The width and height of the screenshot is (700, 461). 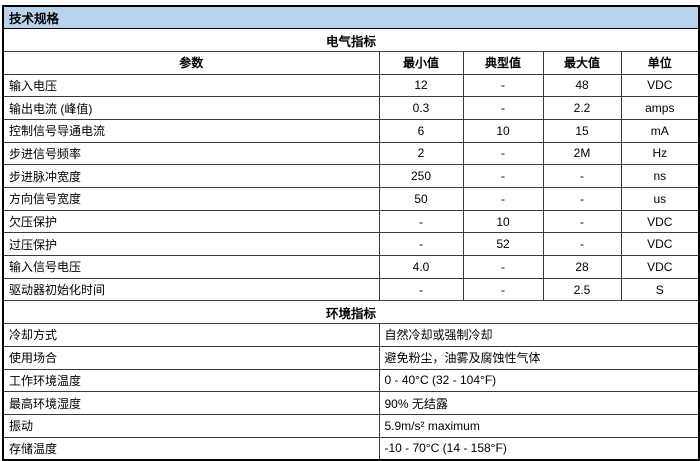 I want to click on max-cell: 2.2, so click(x=582, y=108).